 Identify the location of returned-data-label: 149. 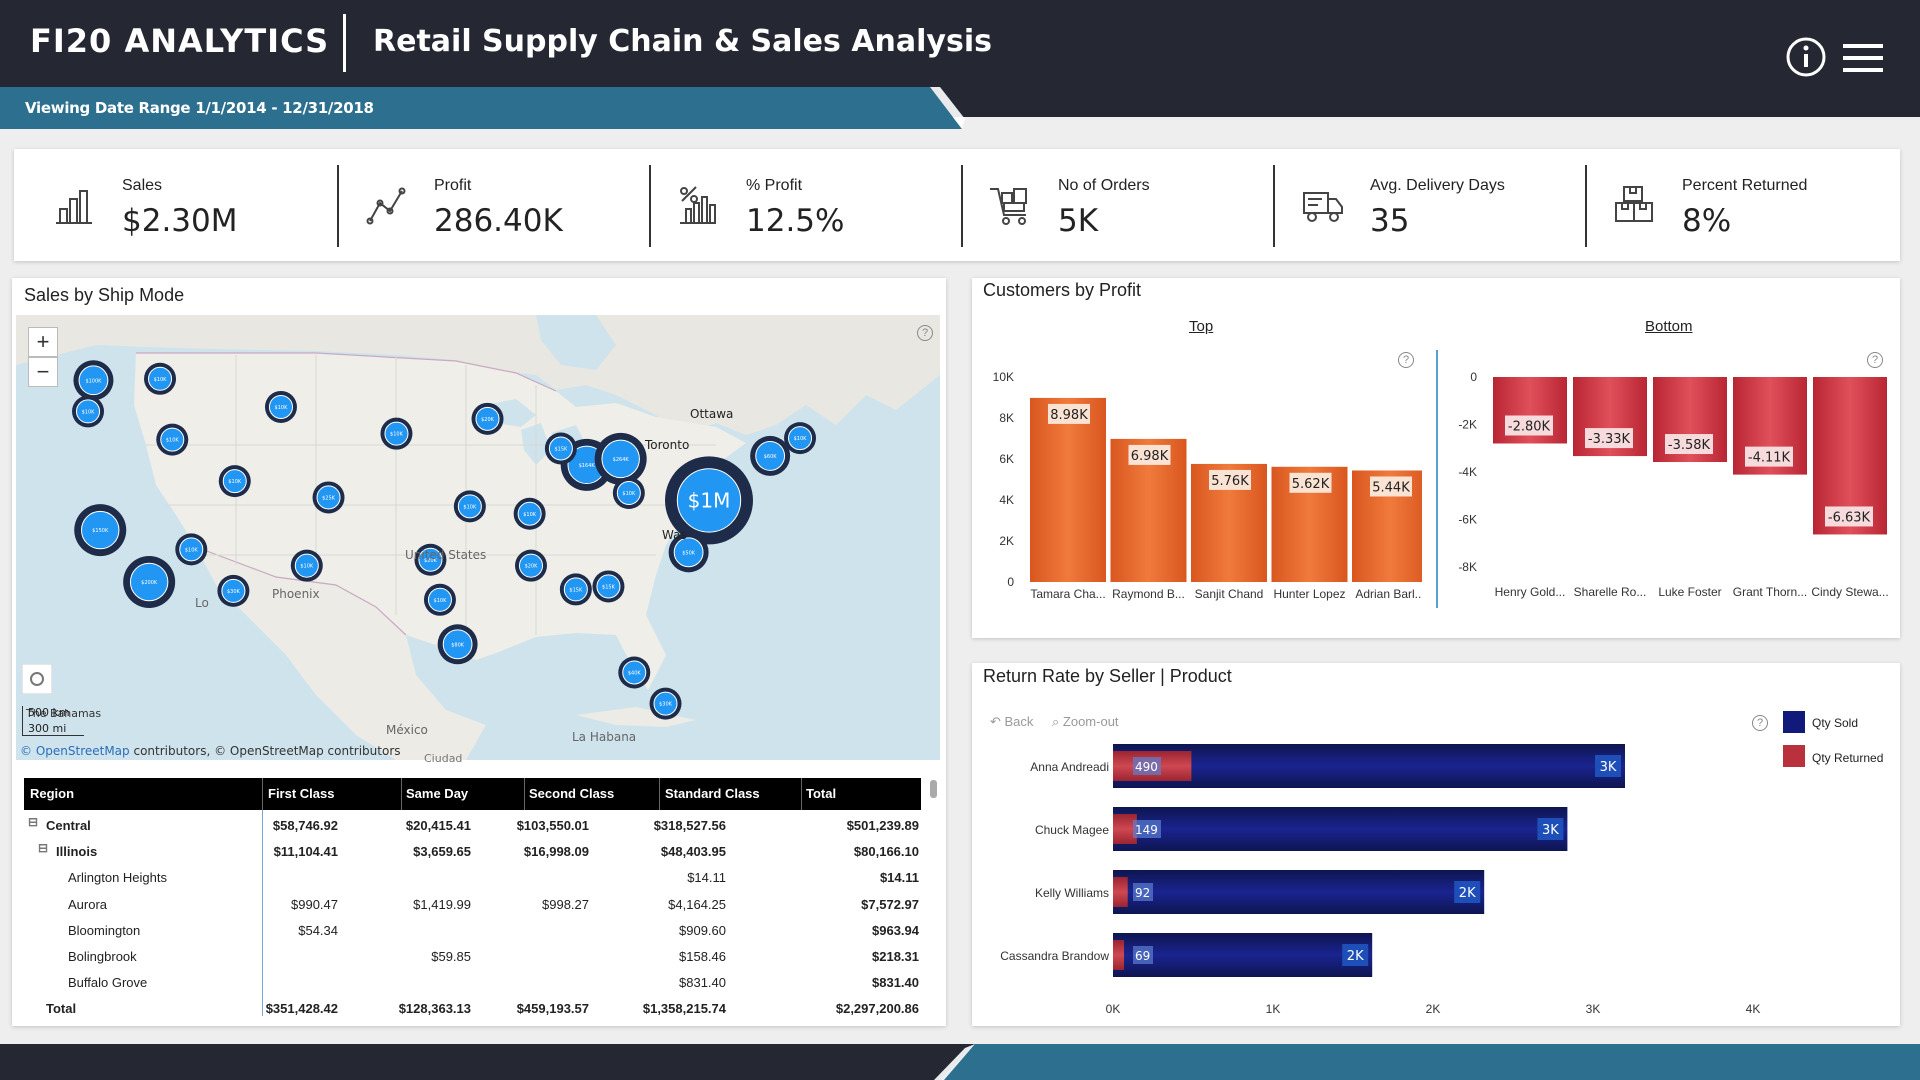
(1146, 830).